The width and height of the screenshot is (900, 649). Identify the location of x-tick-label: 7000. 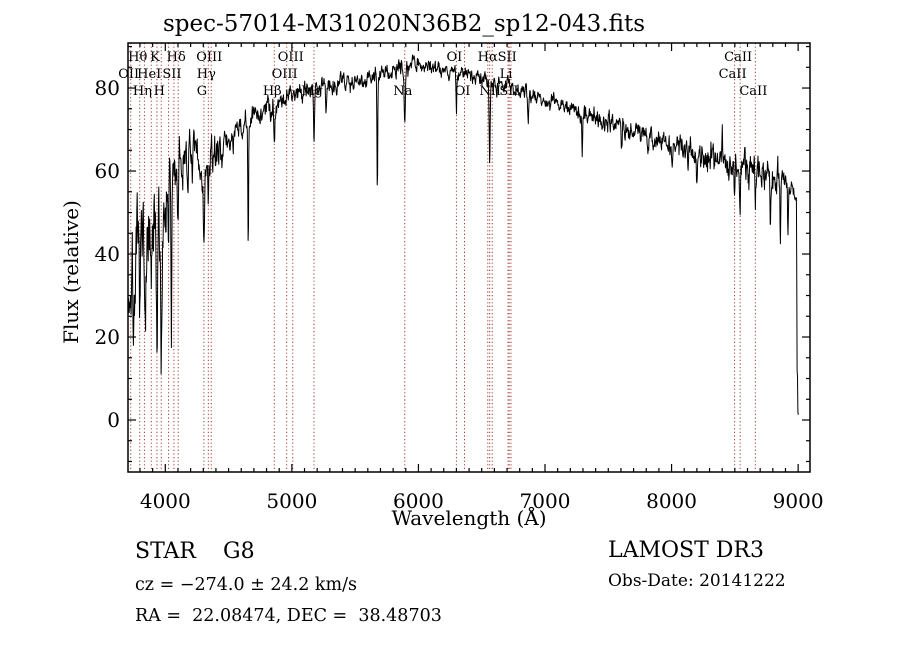
(545, 501).